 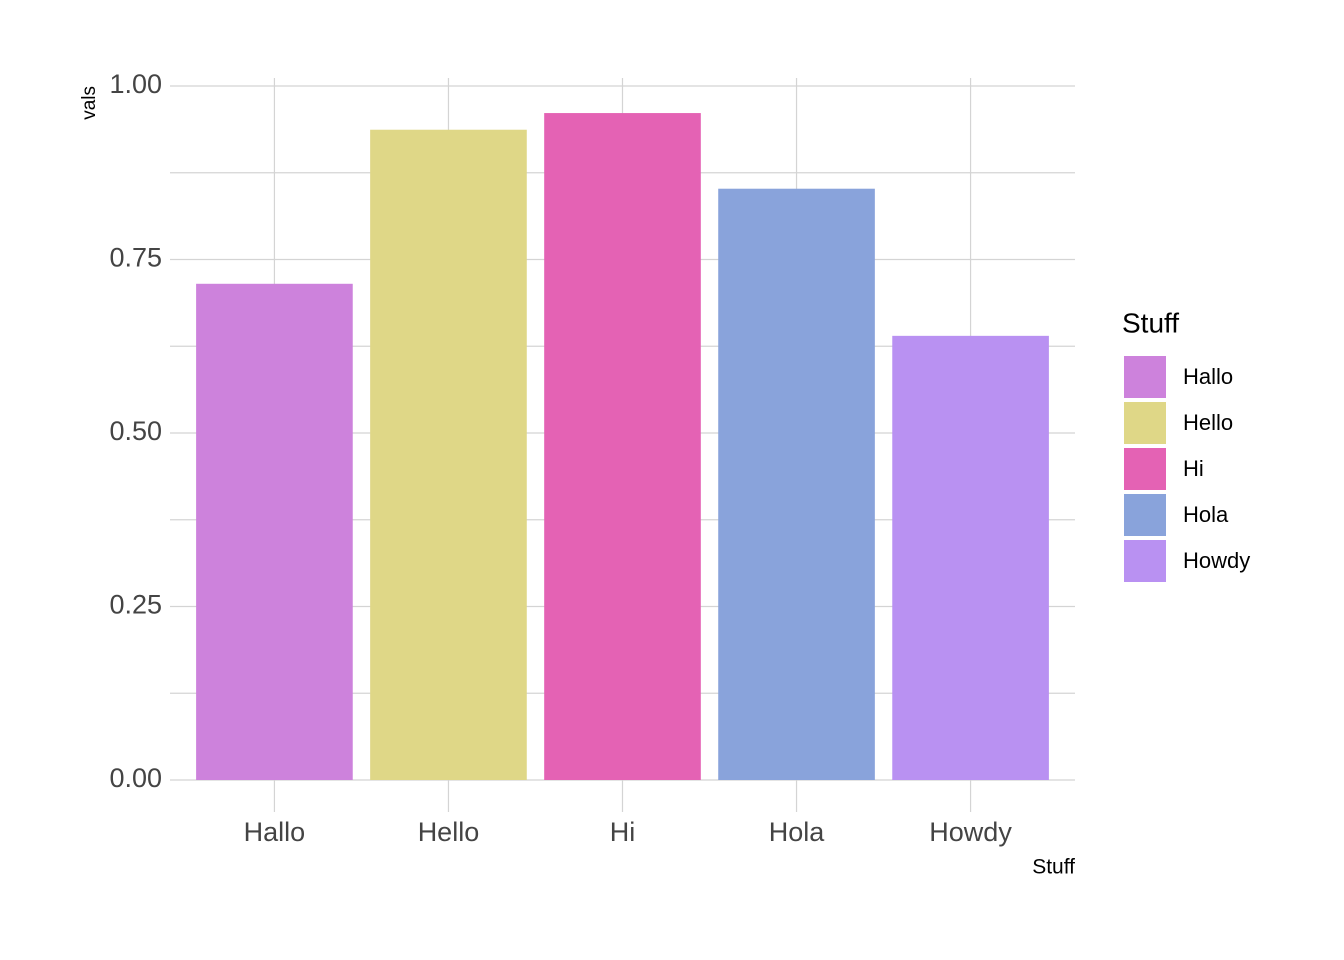 I want to click on y-tick-label: 0.50, so click(x=135, y=431).